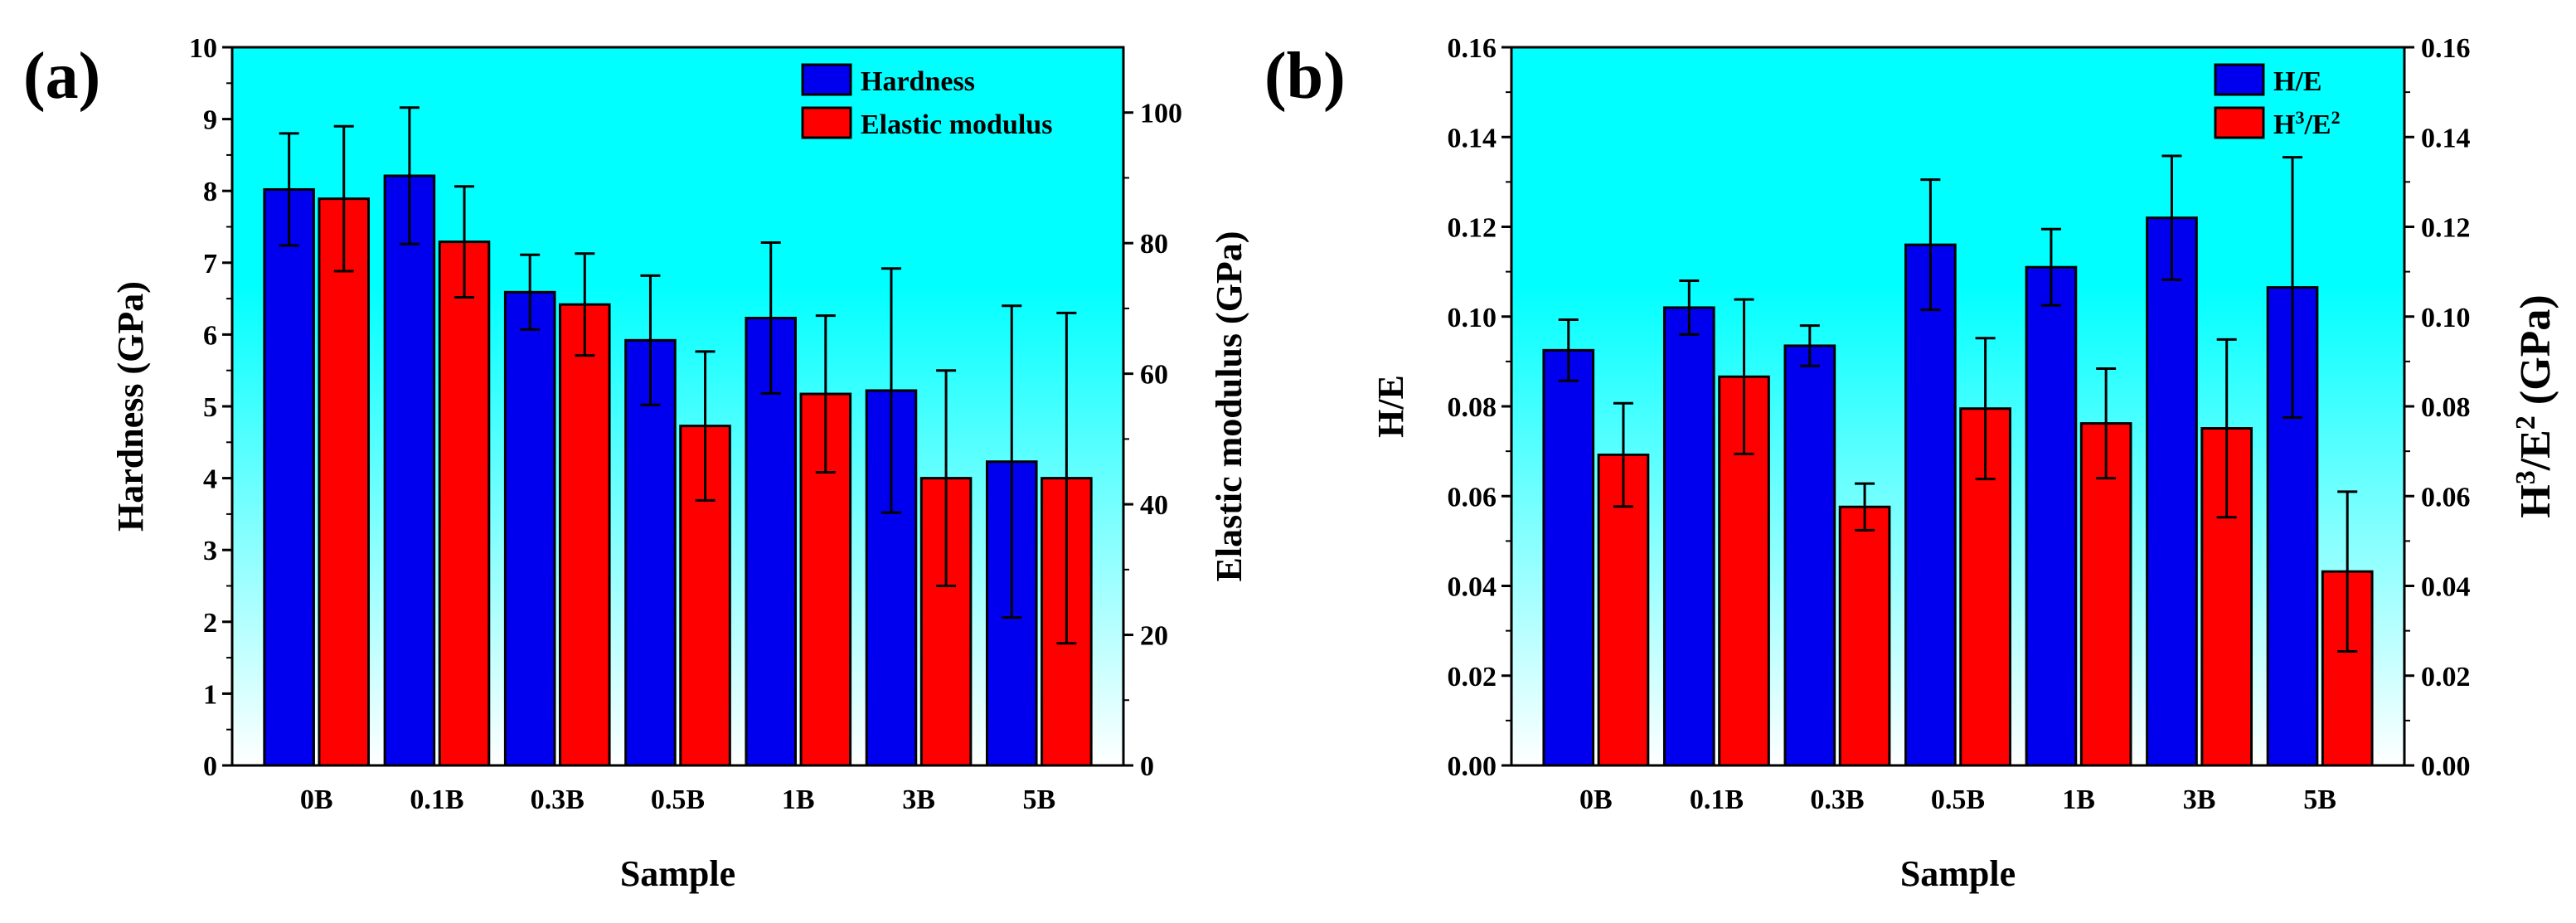  Describe the element at coordinates (1154, 636) in the screenshot. I see `y2-tick-label: 20` at that location.